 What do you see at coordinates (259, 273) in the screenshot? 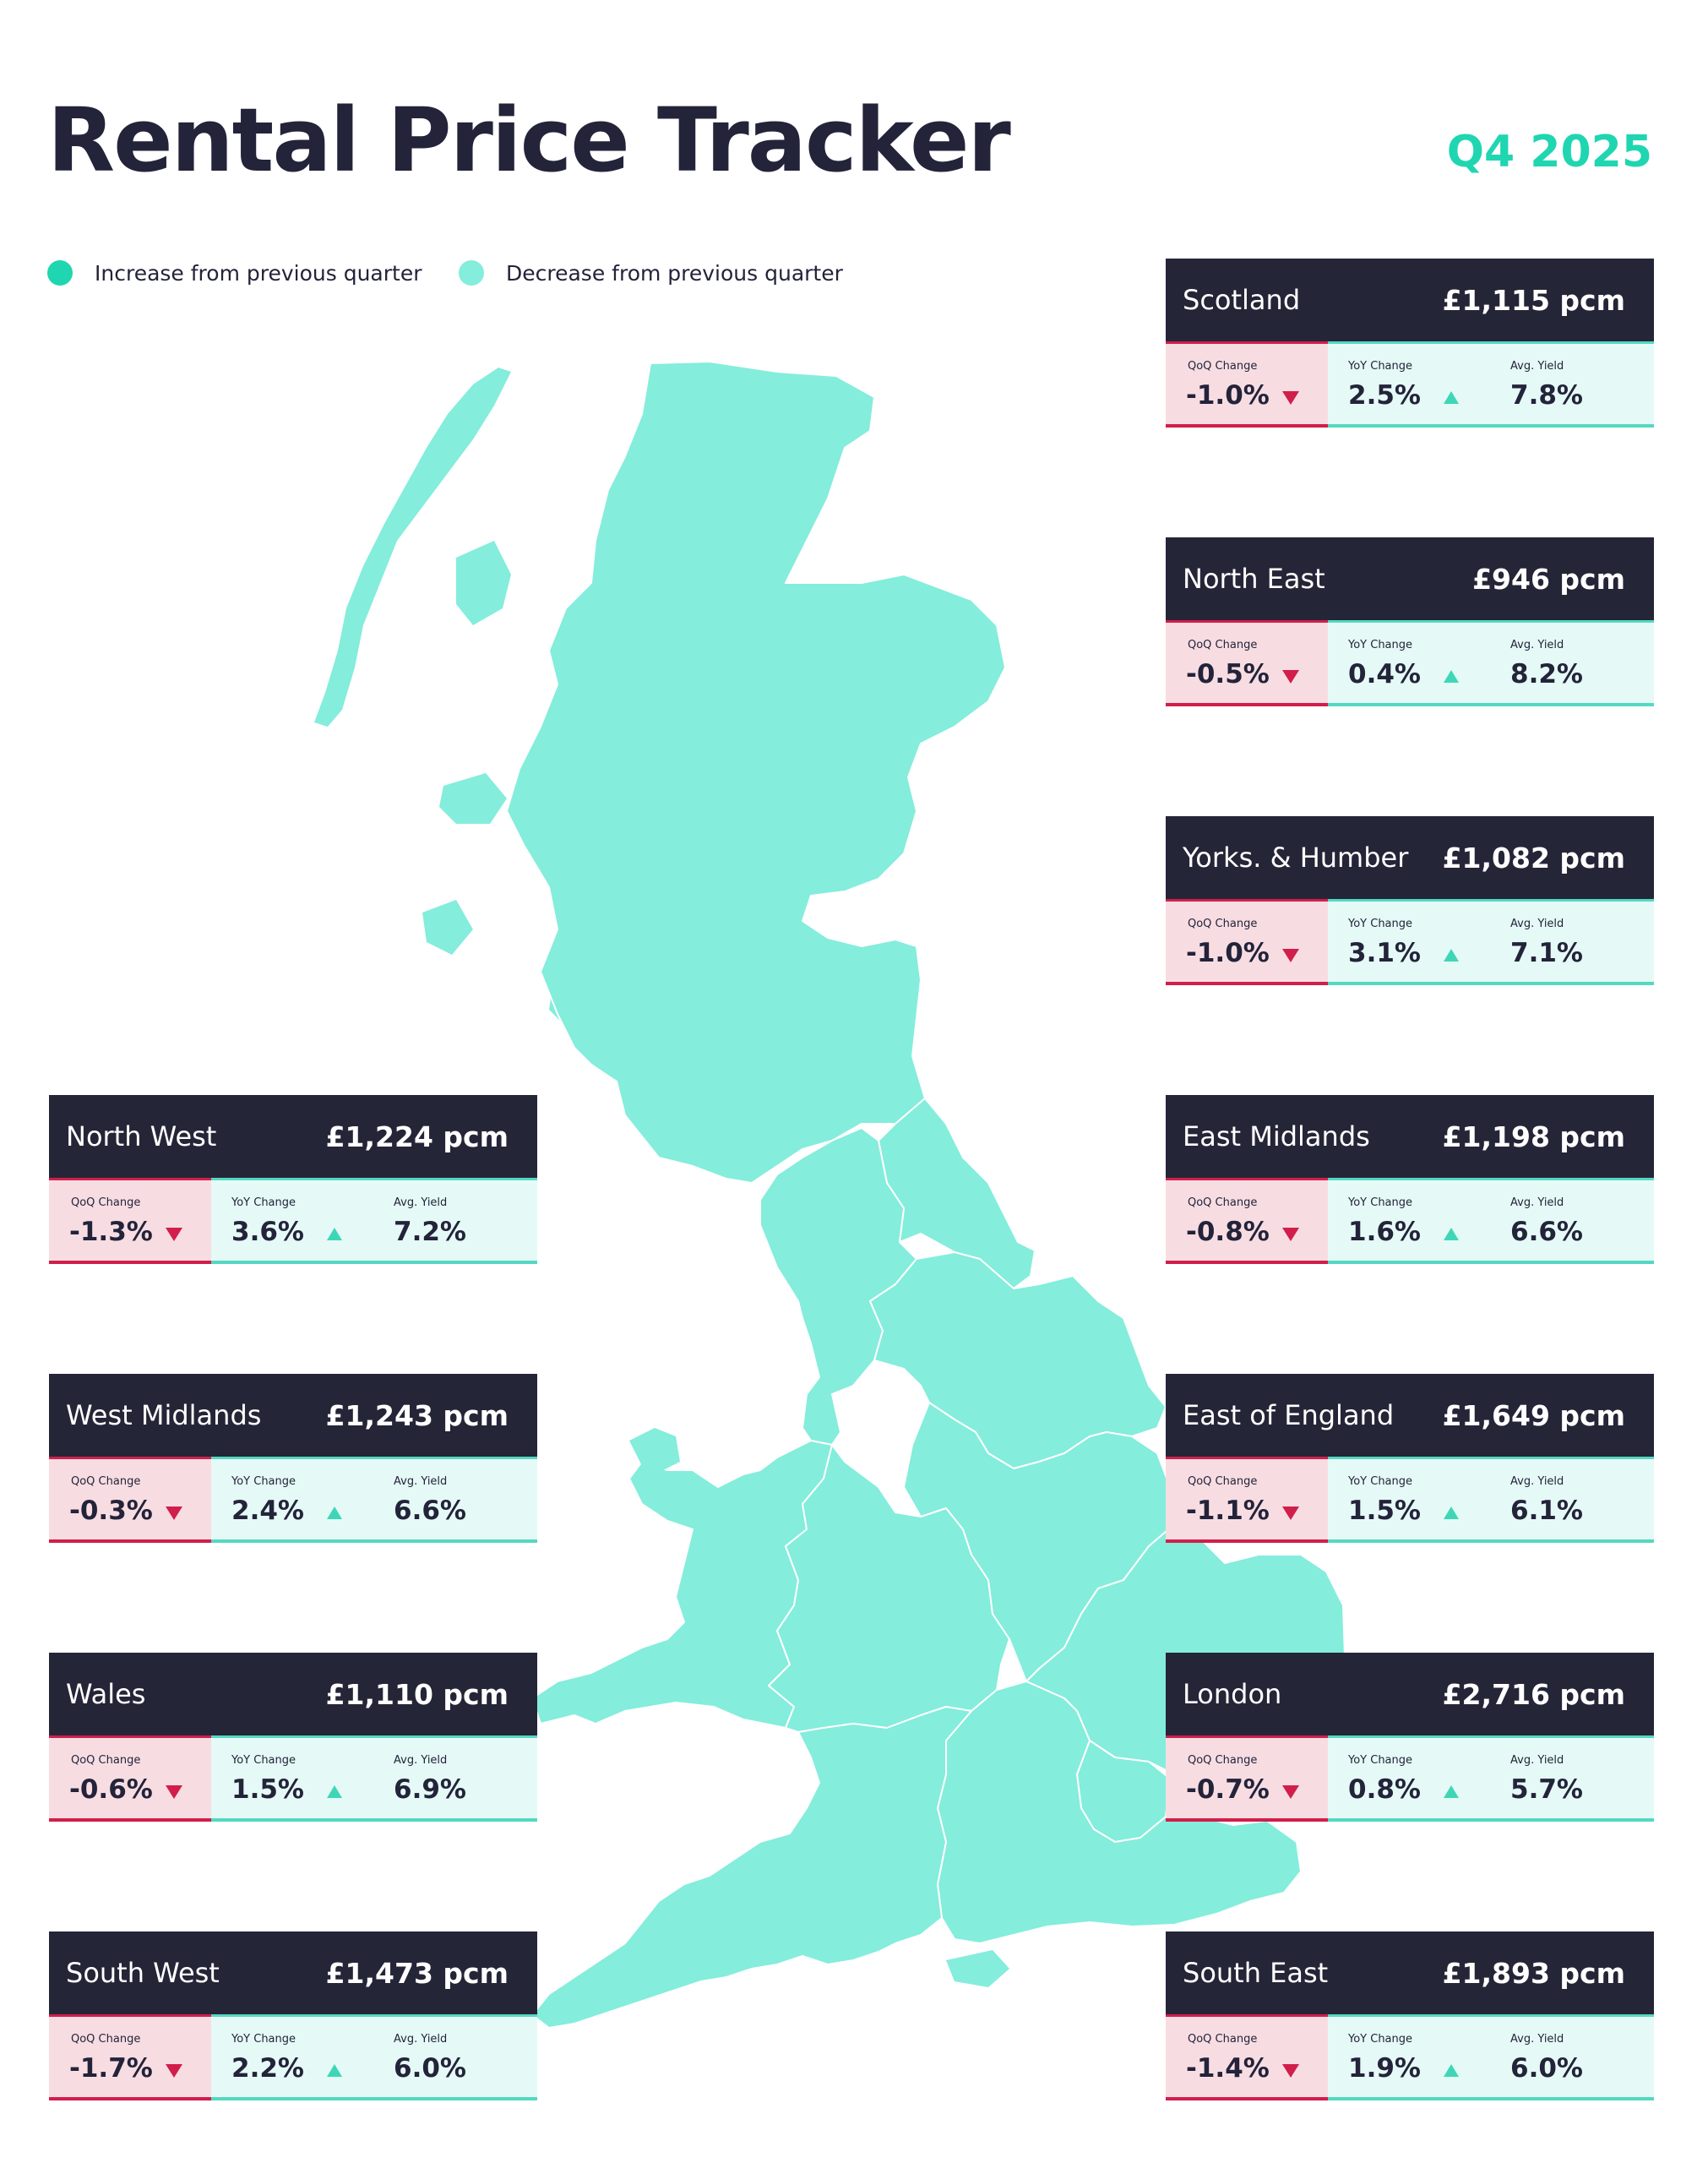
I see `legend-label-increase: Increase from previous quarter` at bounding box center [259, 273].